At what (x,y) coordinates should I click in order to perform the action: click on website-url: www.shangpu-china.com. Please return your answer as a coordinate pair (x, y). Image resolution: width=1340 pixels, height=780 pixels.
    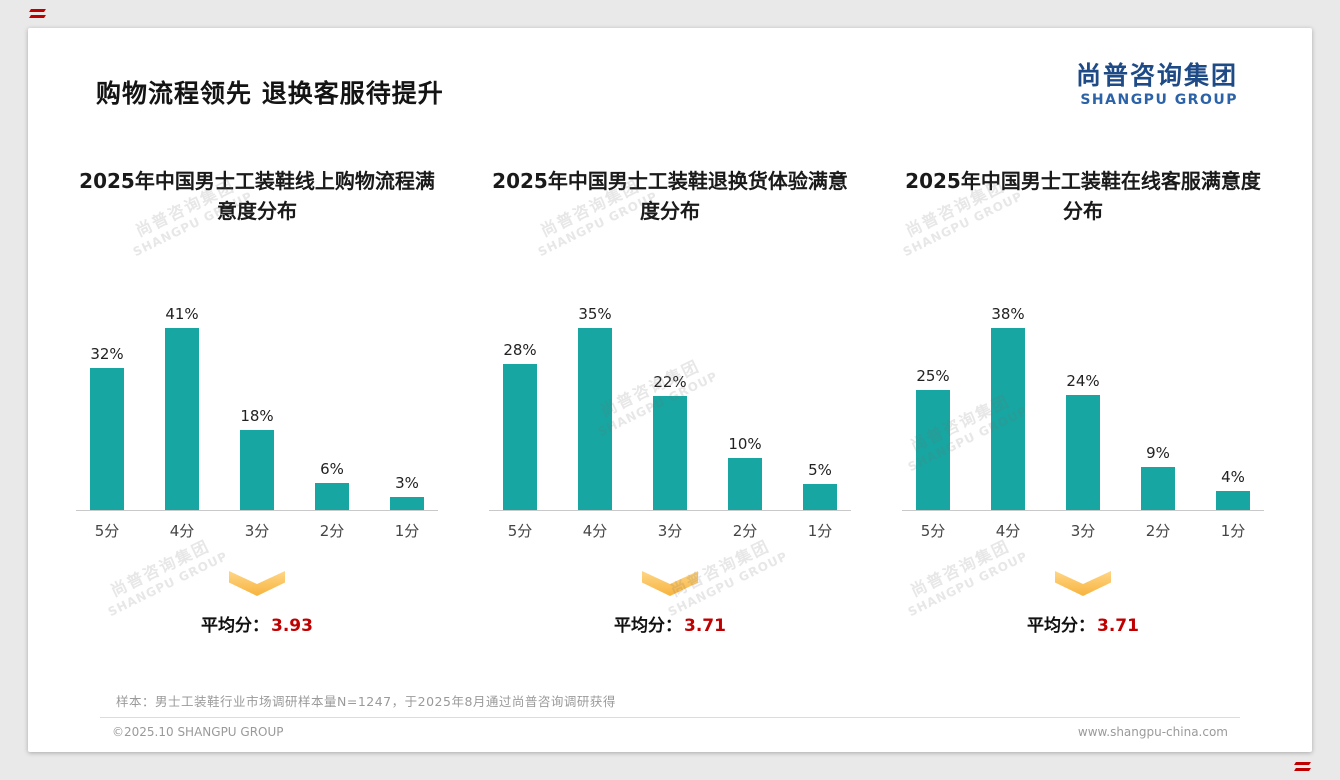
    Looking at the image, I should click on (1152, 732).